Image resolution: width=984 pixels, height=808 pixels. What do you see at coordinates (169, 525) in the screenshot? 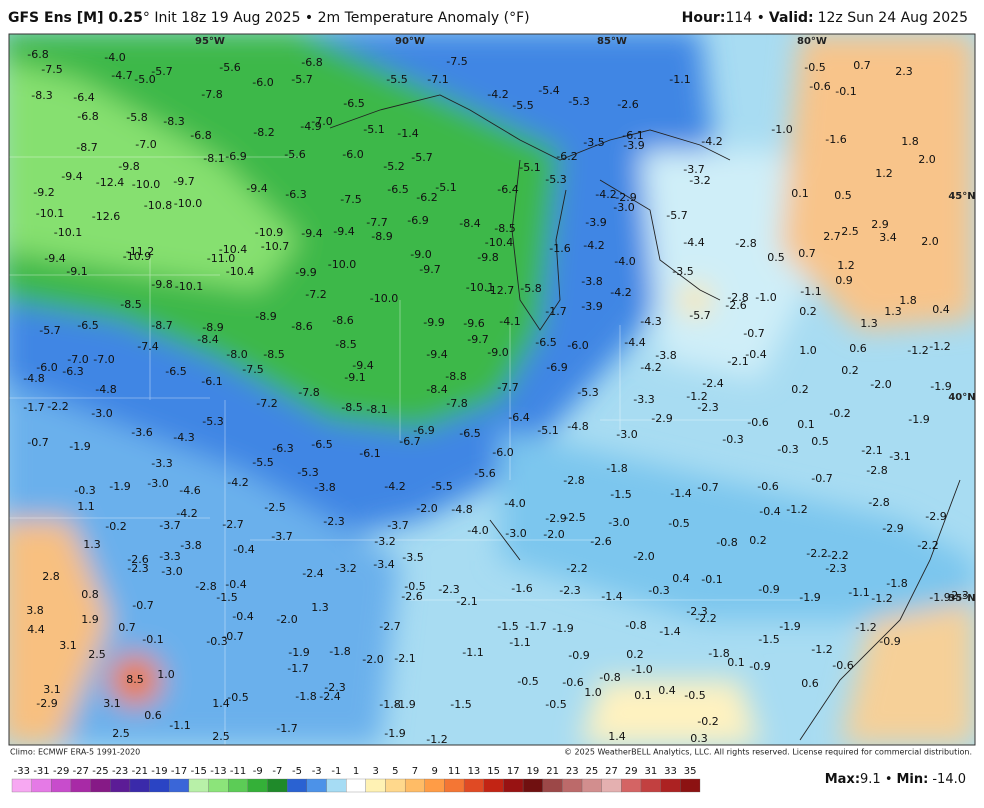
I see `anomaly-value: -3.7` at bounding box center [169, 525].